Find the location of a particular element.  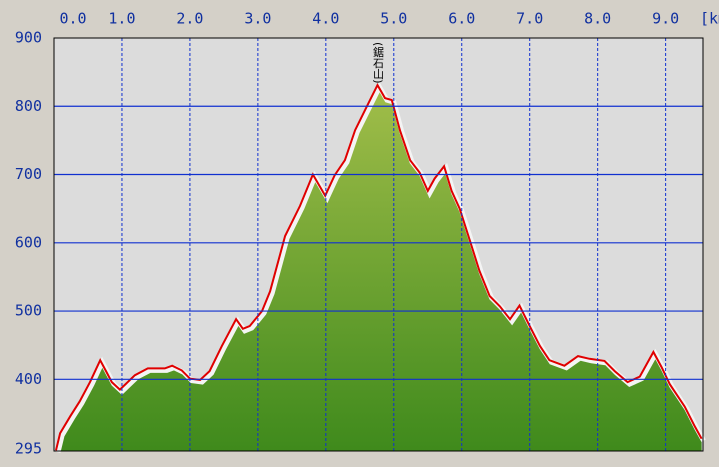

x-tick-label: 2.0 is located at coordinates (189, 19).